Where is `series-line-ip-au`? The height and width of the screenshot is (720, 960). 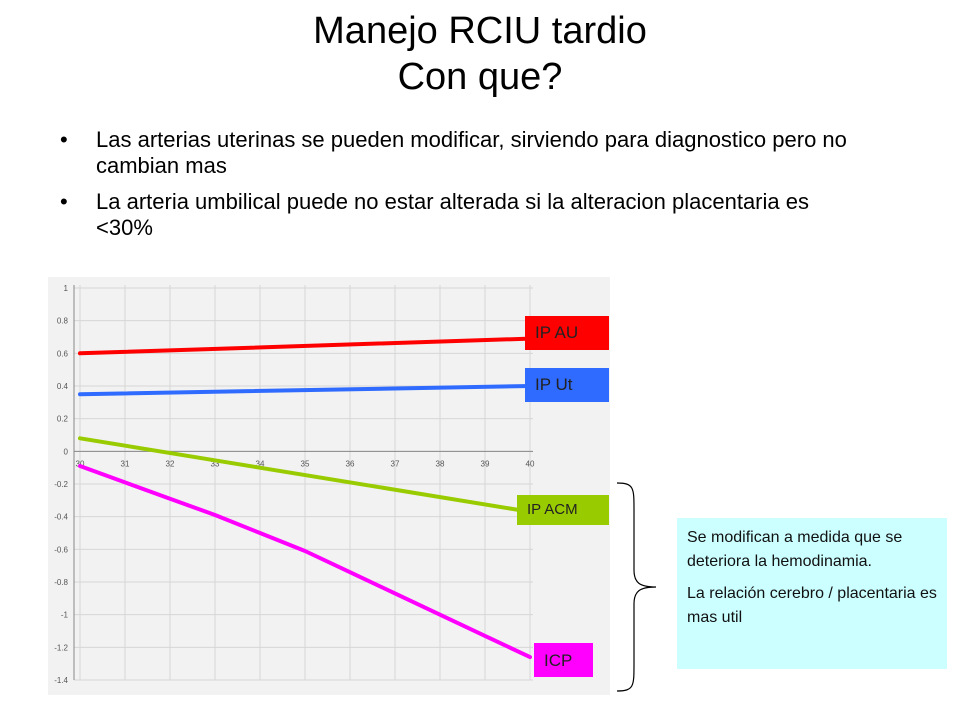
series-line-ip-au is located at coordinates (305, 346).